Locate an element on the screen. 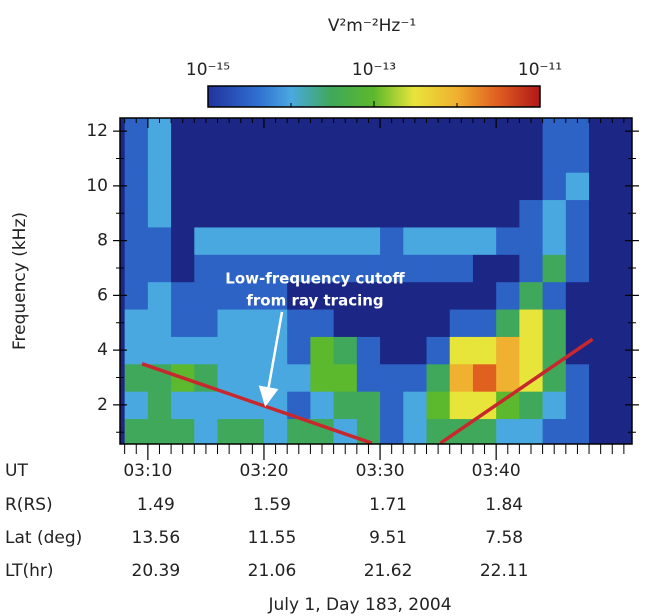 The width and height of the screenshot is (647, 616). colorbar-label: V²m⁻²Hz⁻¹ is located at coordinates (372, 26).